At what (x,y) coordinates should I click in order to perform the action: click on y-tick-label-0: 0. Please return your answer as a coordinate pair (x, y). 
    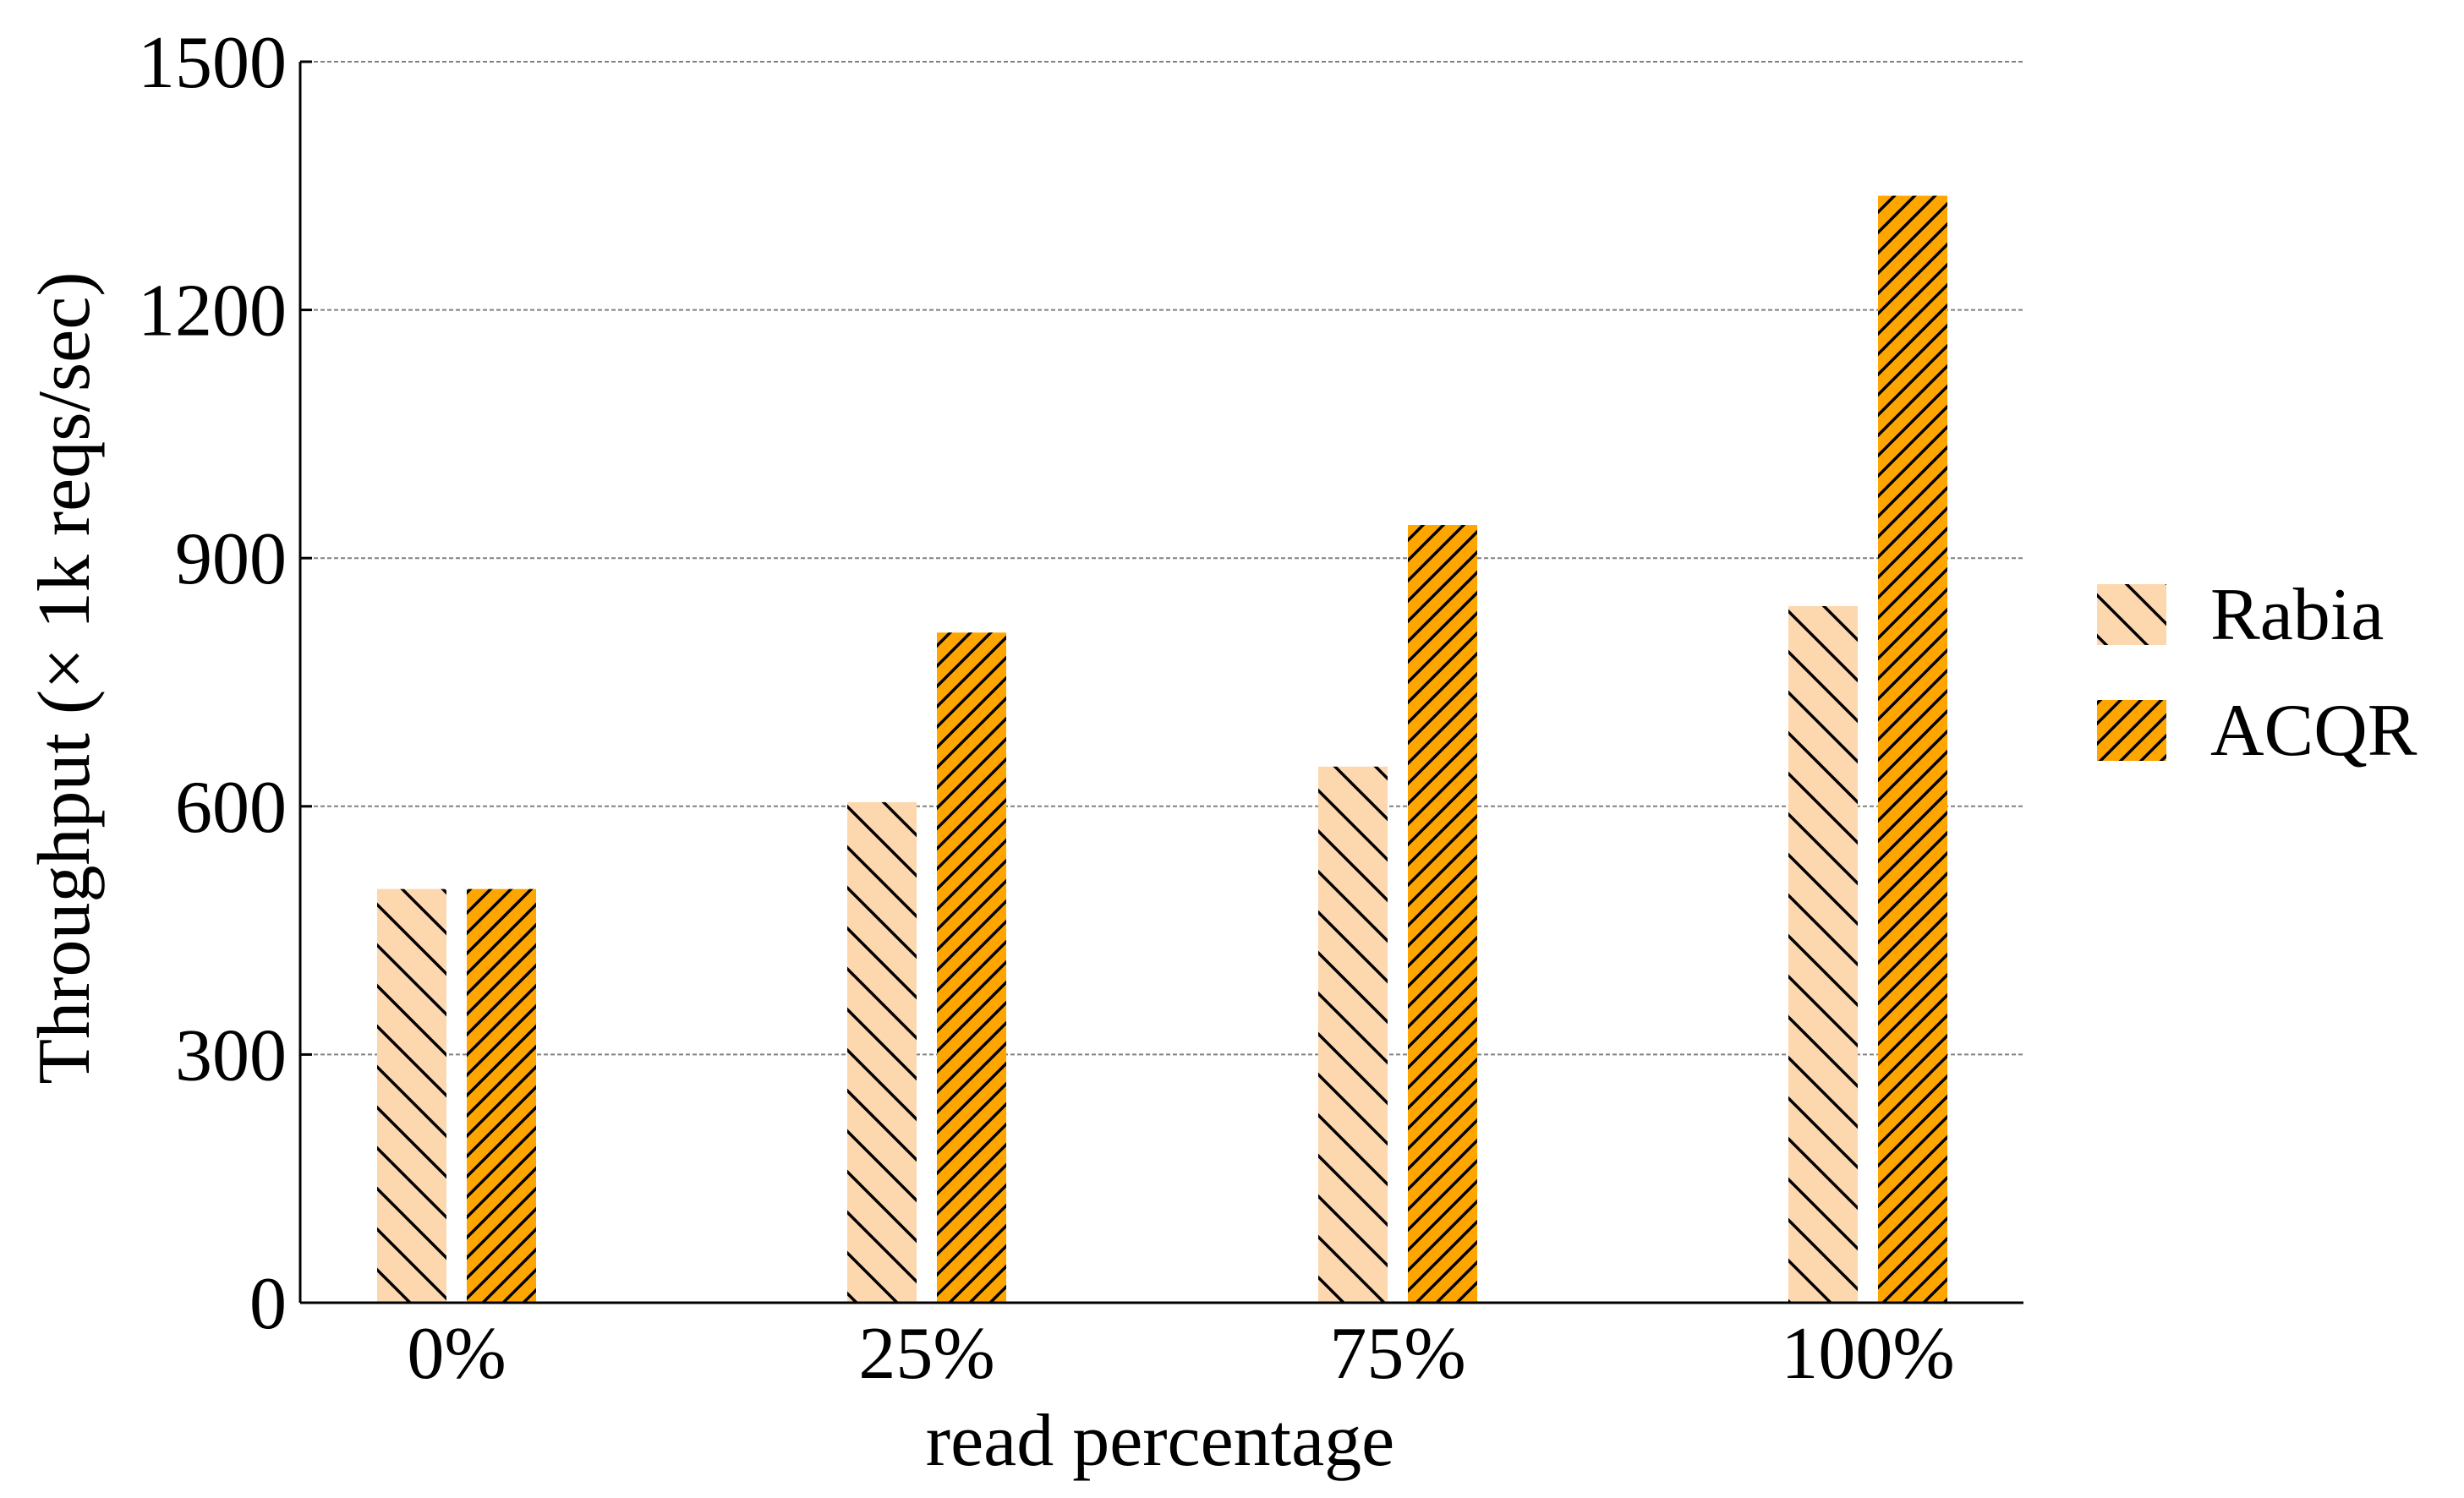
    Looking at the image, I should click on (268, 1304).